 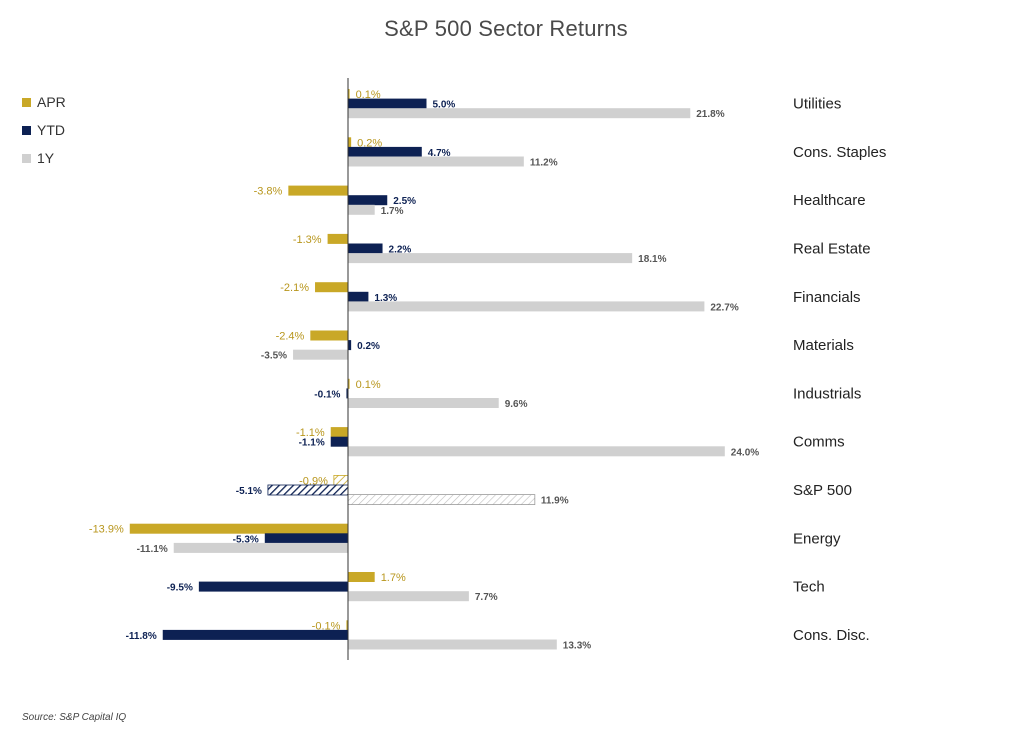 I want to click on category-label: Healthcare, so click(x=829, y=200).